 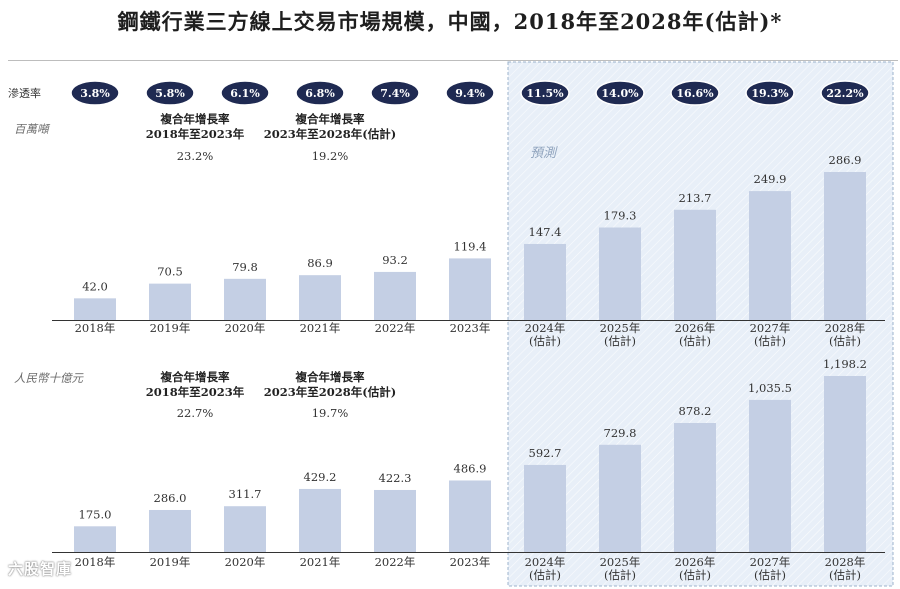 What do you see at coordinates (395, 478) in the screenshot?
I see `data-label: 422.3` at bounding box center [395, 478].